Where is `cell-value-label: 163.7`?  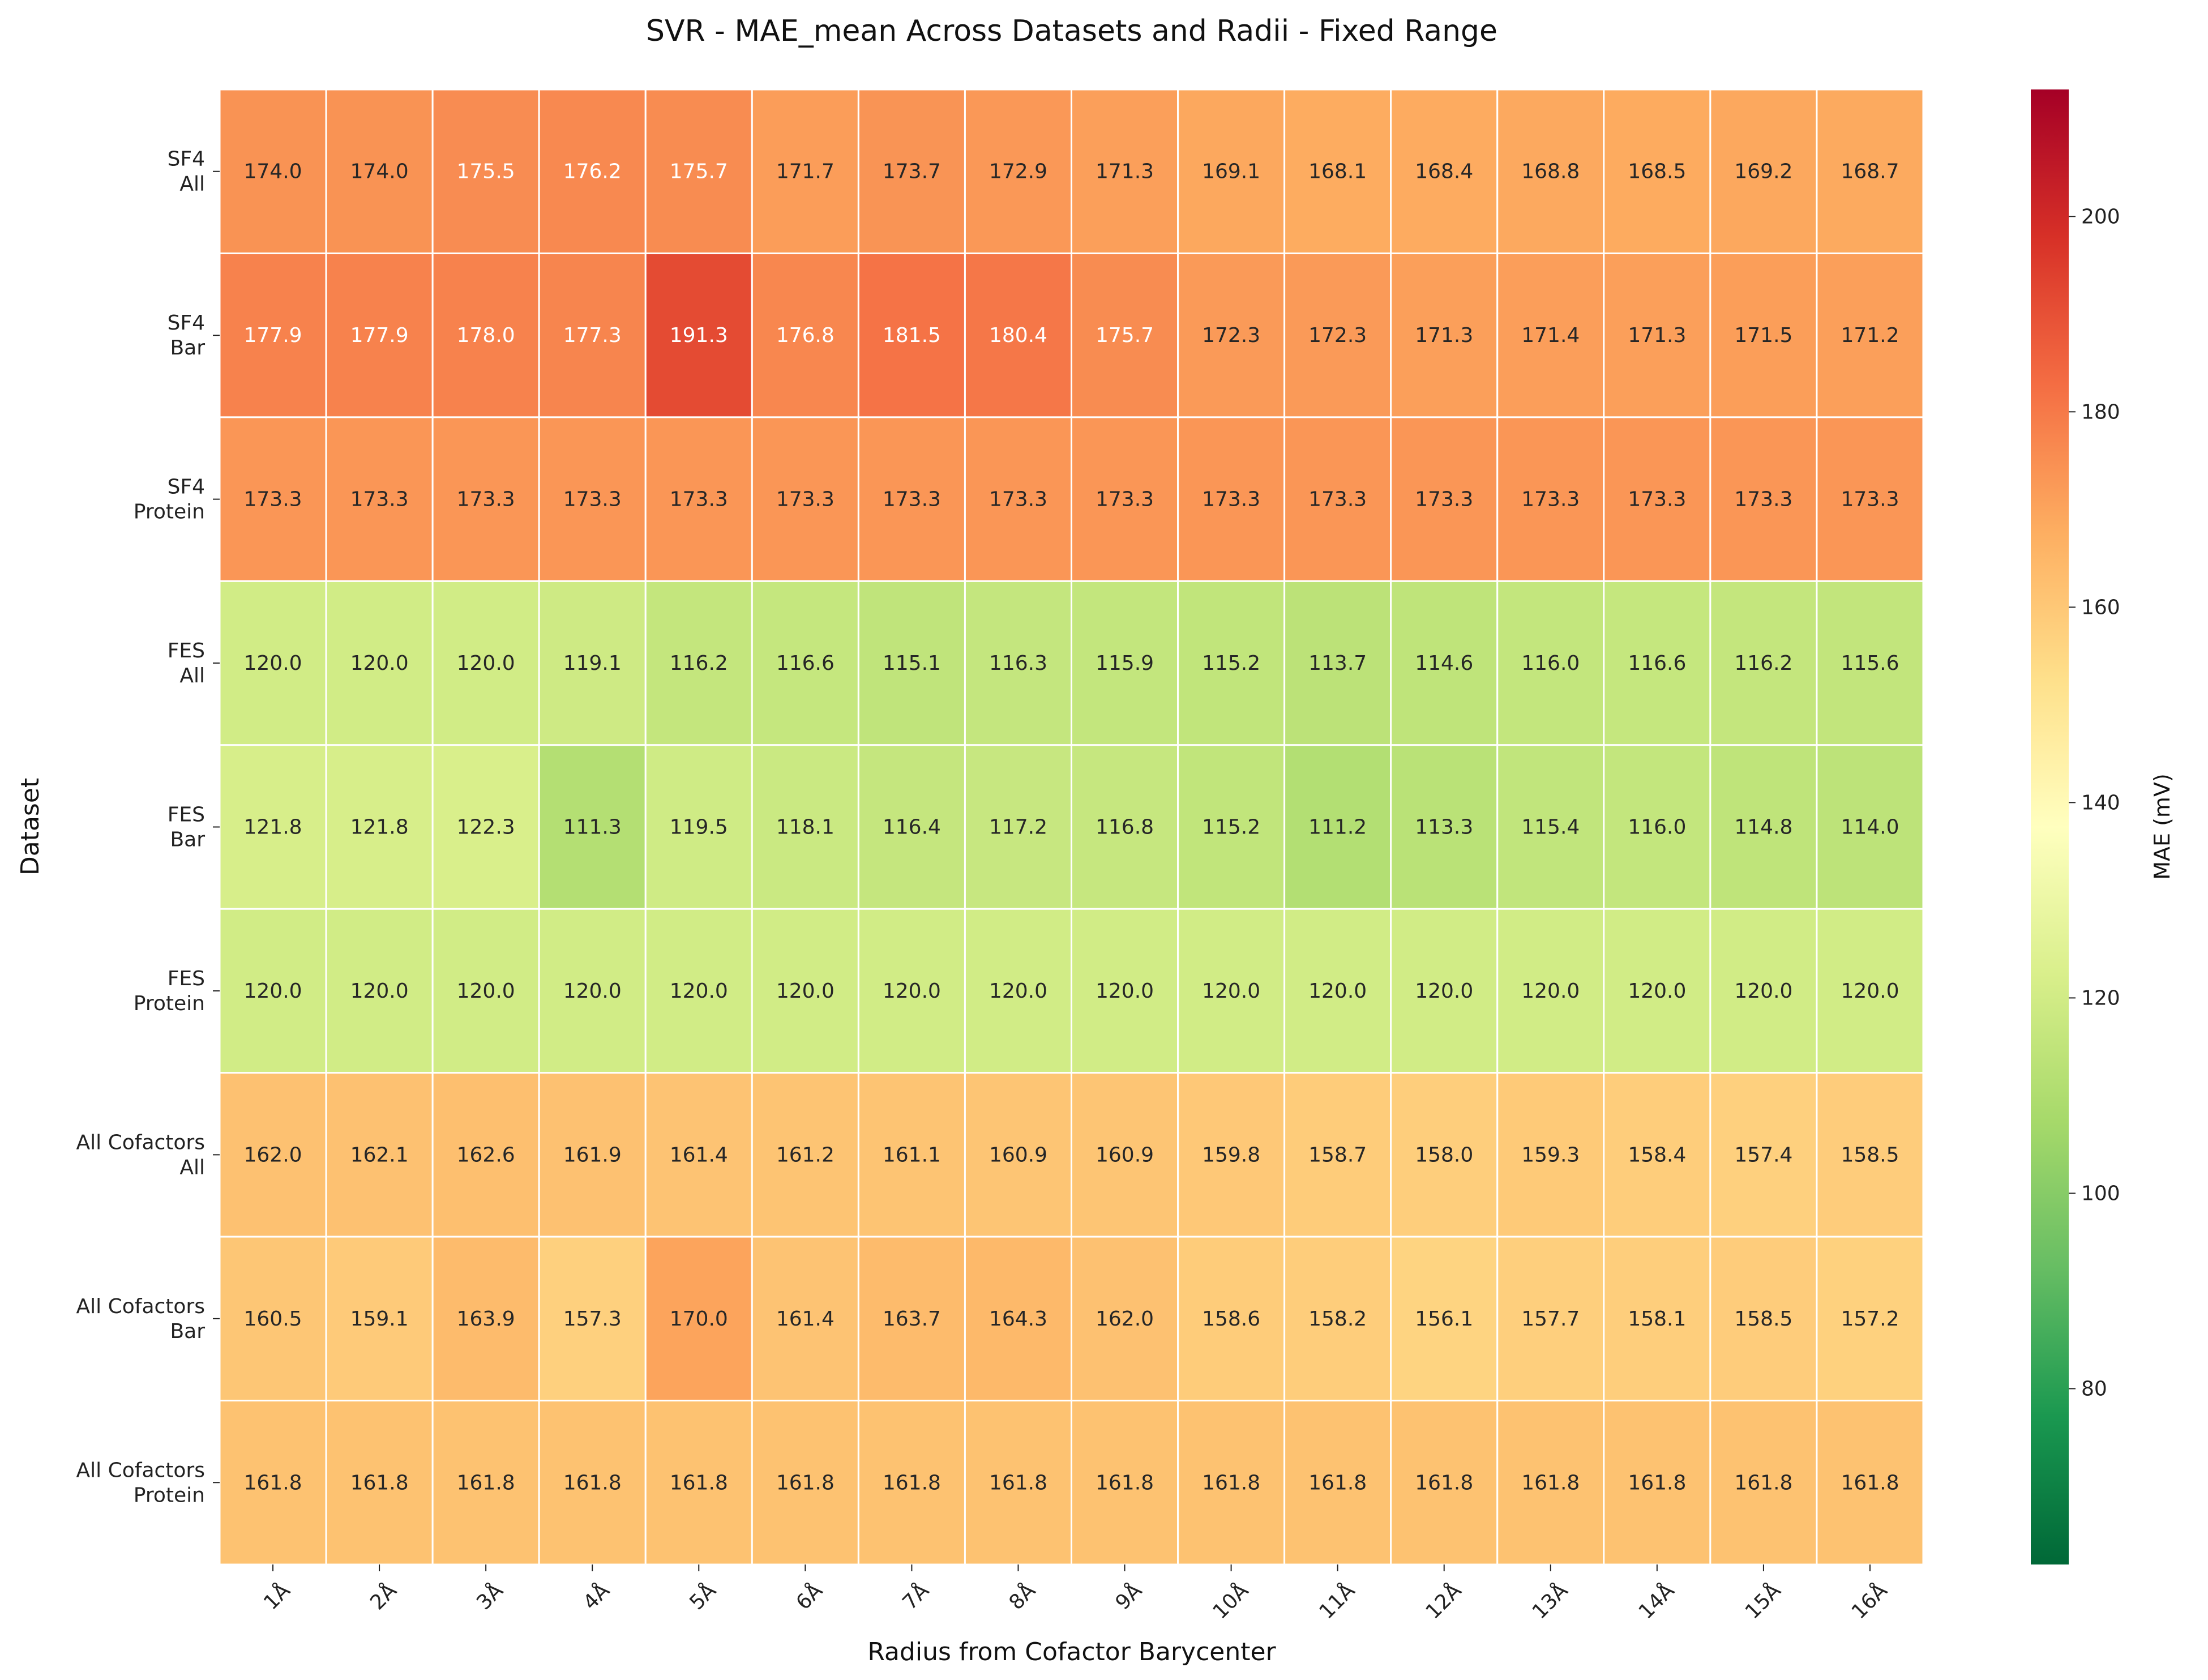 cell-value-label: 163.7 is located at coordinates (912, 1319).